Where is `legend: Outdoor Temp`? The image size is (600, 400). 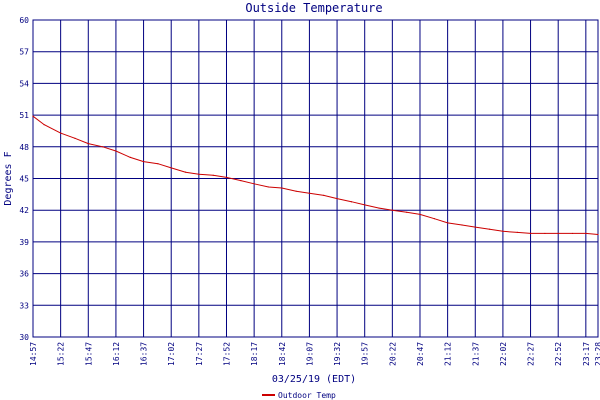 legend: Outdoor Temp is located at coordinates (299, 395).